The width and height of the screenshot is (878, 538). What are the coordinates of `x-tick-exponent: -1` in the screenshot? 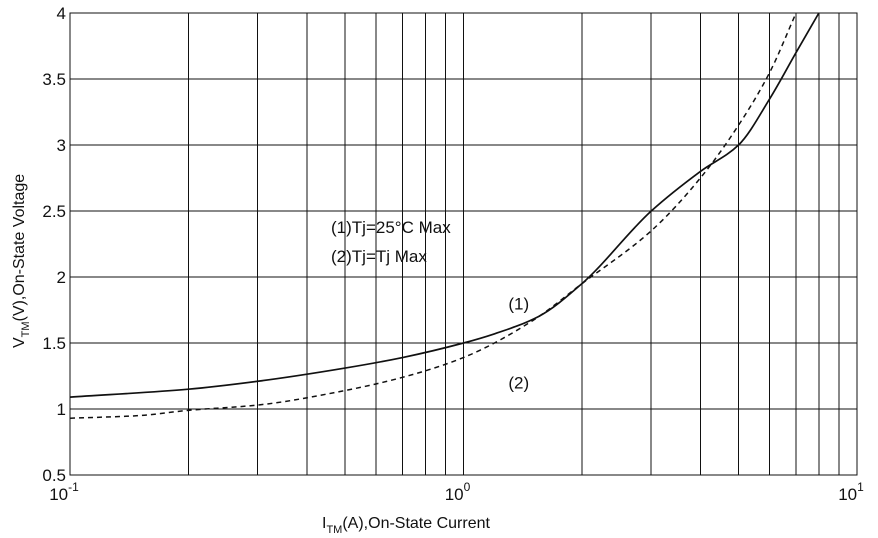 It's located at (73, 487).